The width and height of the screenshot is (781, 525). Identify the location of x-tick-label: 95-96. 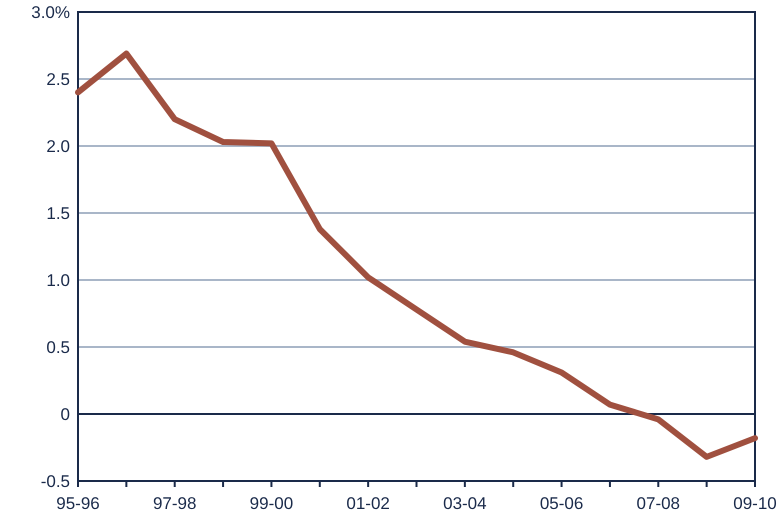
(78, 503).